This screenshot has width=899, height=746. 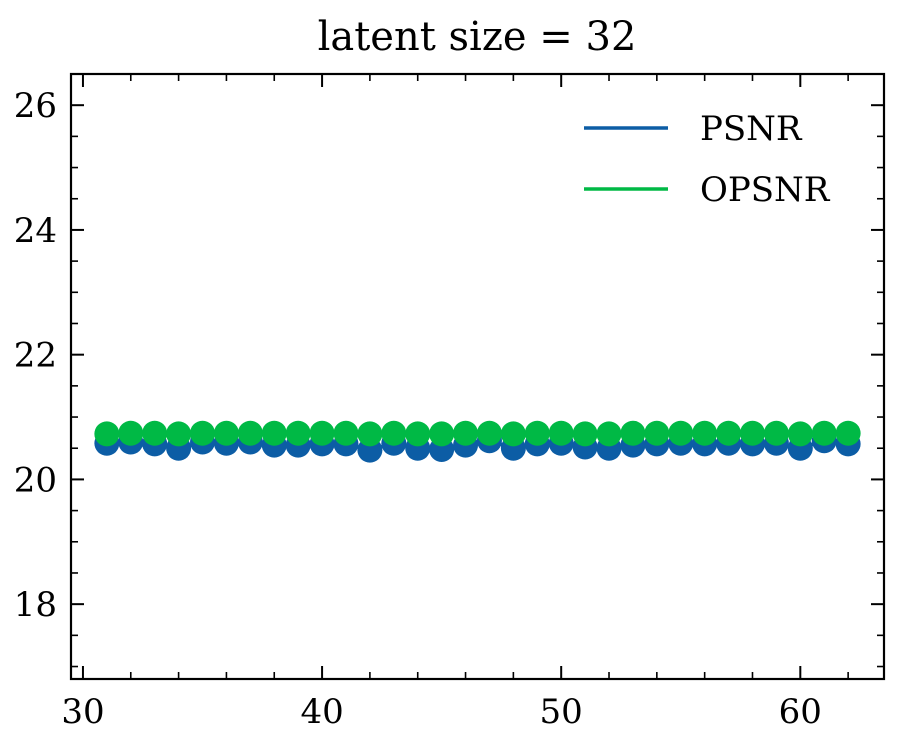 I want to click on y-tick-label: 26, so click(x=35, y=106).